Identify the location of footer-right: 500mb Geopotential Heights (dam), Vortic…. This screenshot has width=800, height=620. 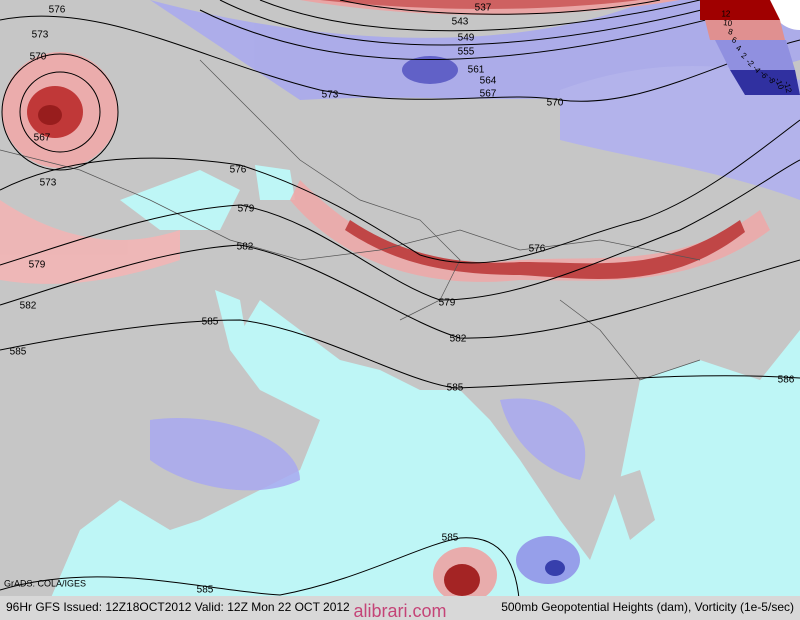
(647, 607).